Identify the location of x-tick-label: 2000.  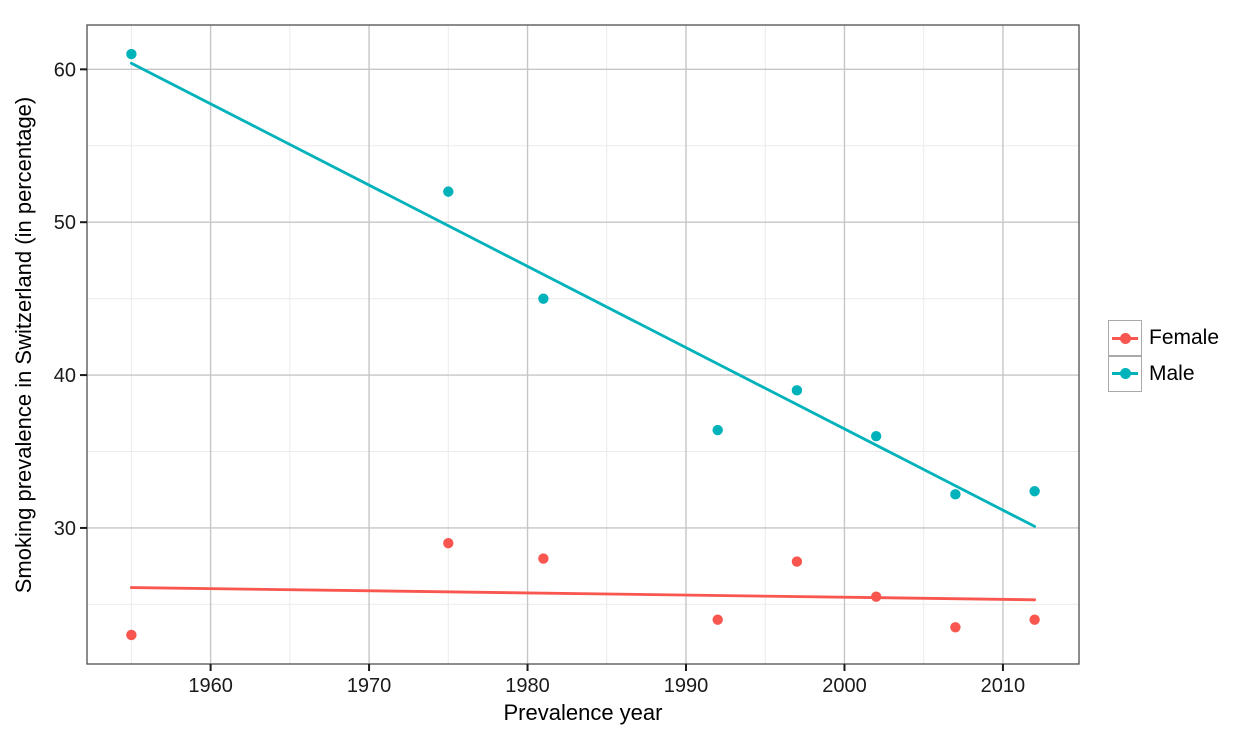
(844, 686).